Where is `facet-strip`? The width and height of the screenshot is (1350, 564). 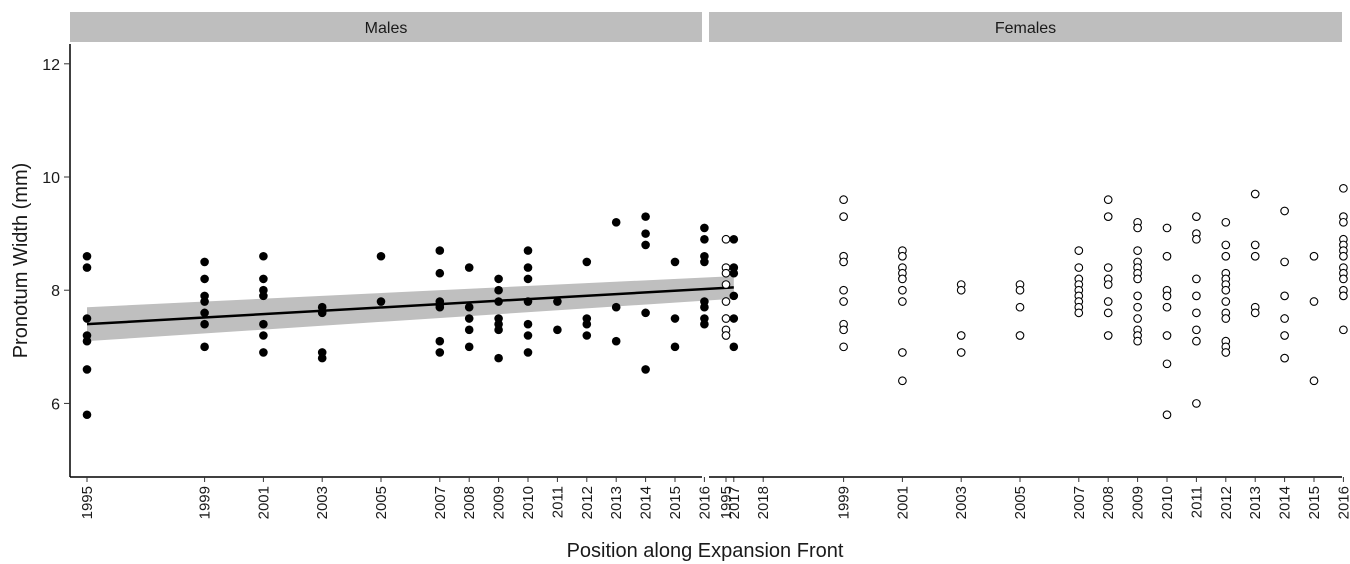
facet-strip is located at coordinates (1025, 27).